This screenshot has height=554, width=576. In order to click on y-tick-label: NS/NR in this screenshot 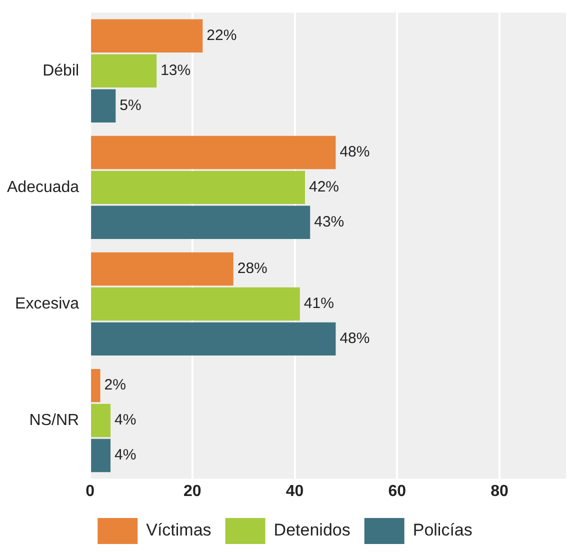, I will do `click(54, 420)`.